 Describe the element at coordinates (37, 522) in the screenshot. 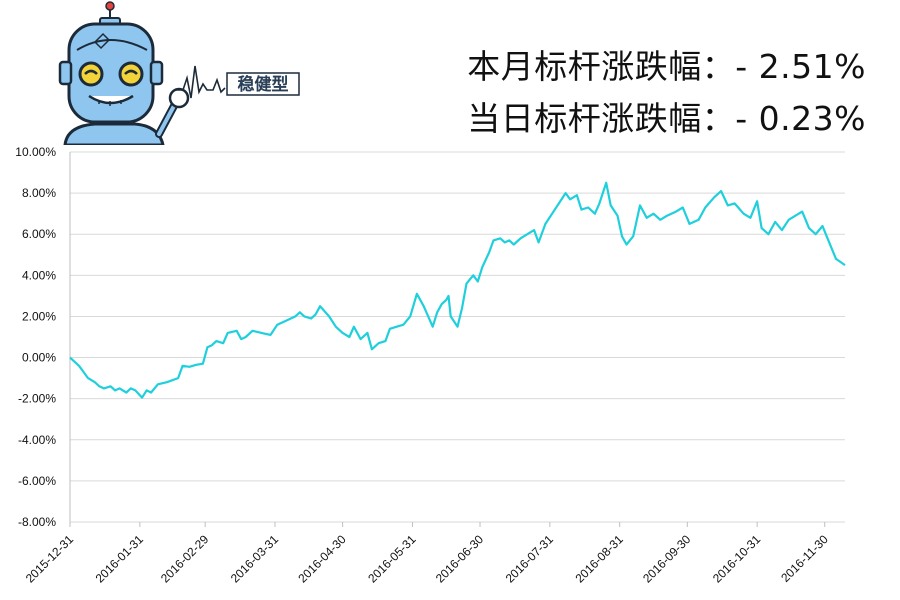

I see `y-tick-label: -8.00%` at that location.